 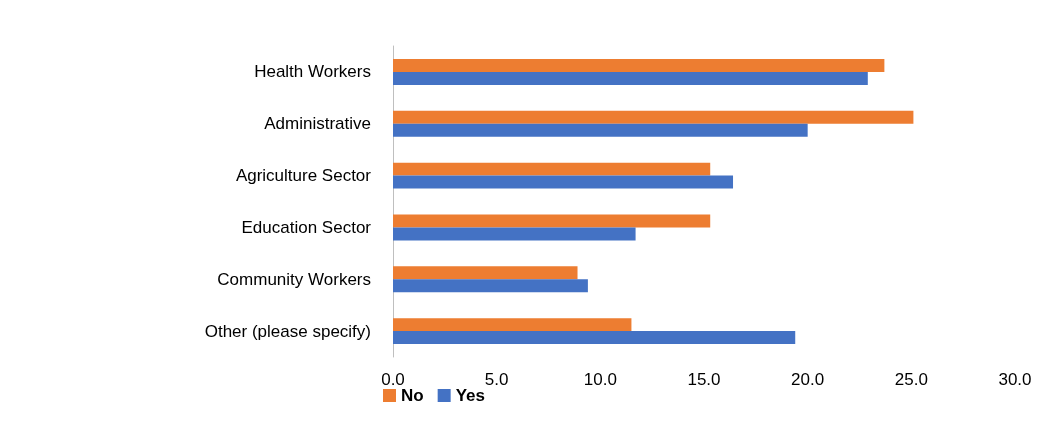 I want to click on x-tick-label: 0.0, so click(x=393, y=379).